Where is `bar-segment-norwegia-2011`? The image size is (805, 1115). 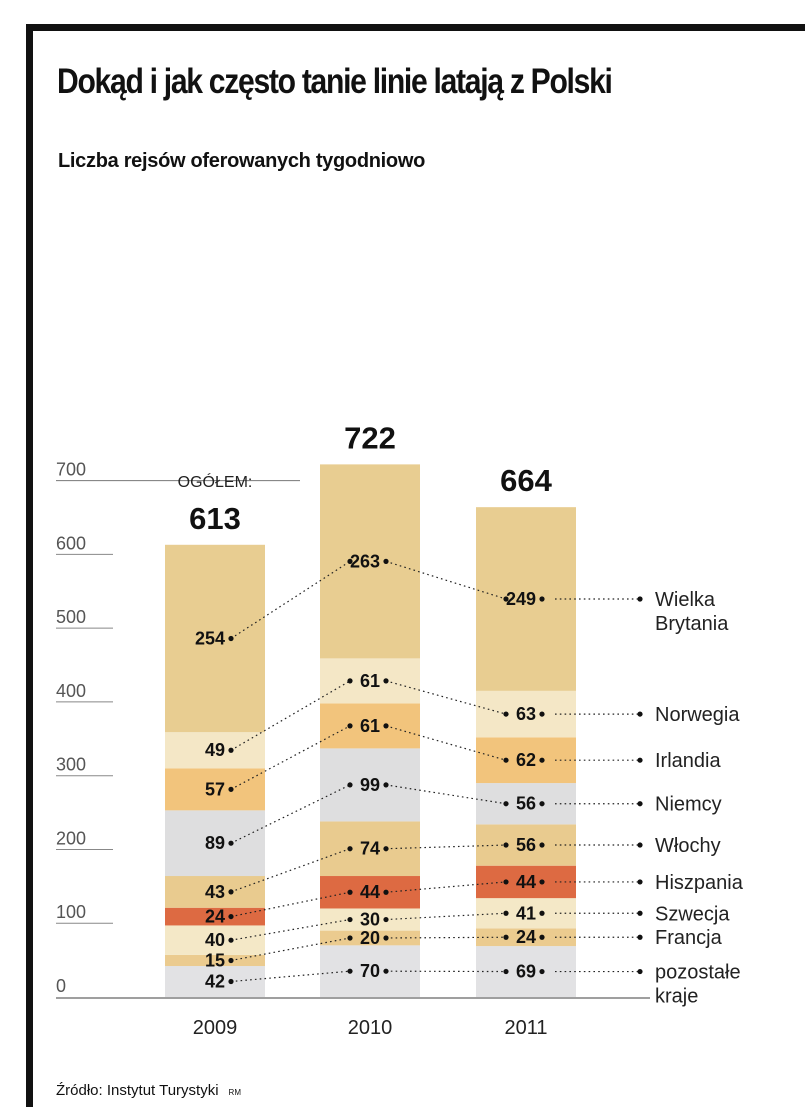 bar-segment-norwegia-2011 is located at coordinates (526, 714).